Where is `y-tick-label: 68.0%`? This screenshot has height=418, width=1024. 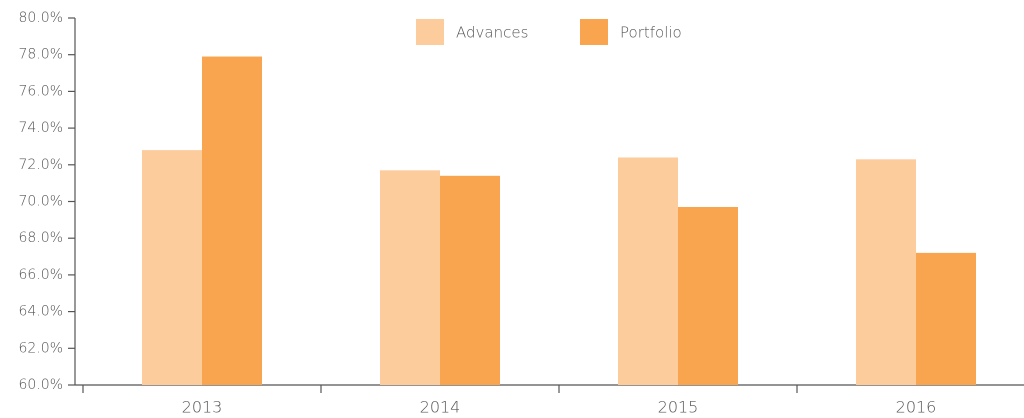
y-tick-label: 68.0% is located at coordinates (41, 238).